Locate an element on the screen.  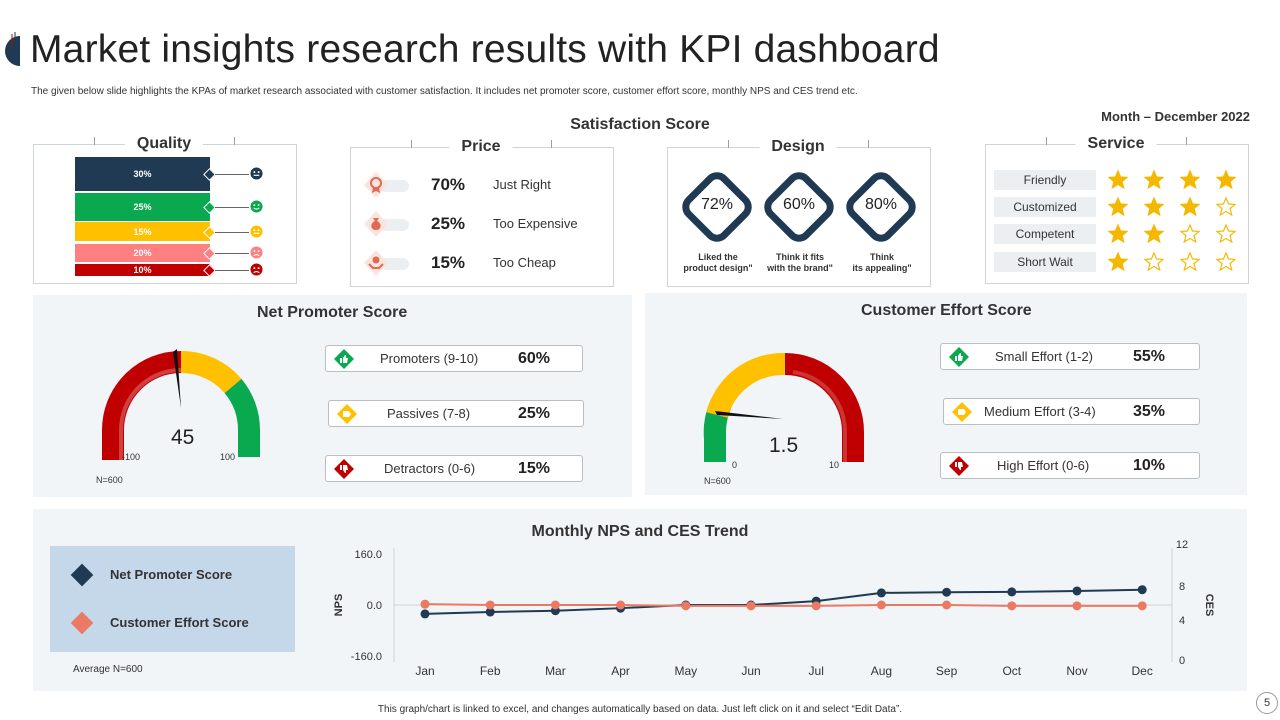
price-label: Too Cheap is located at coordinates (524, 262).